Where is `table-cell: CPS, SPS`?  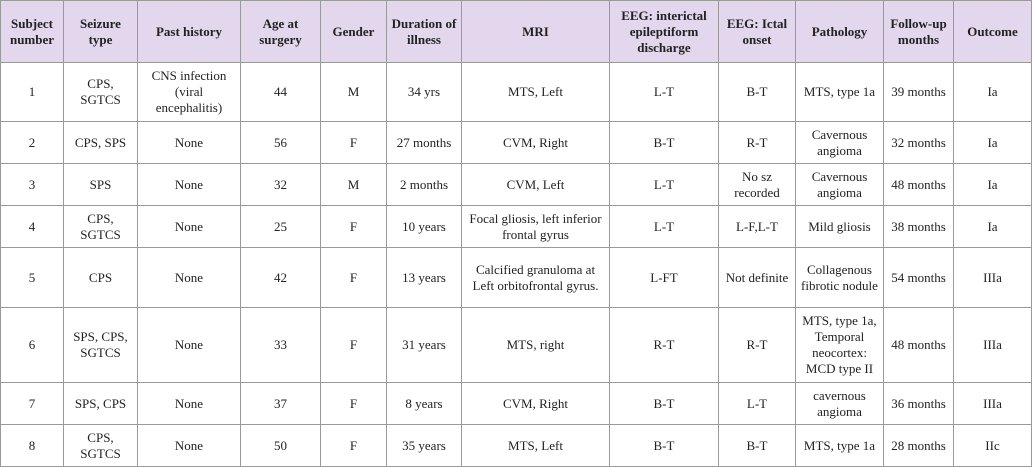 table-cell: CPS, SPS is located at coordinates (100, 142).